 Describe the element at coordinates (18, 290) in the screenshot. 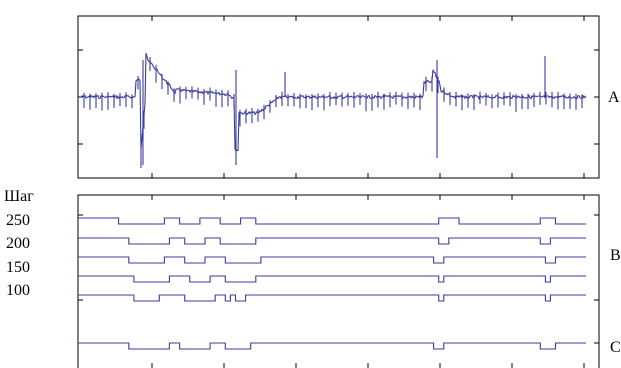

I see `y-tick-label: 100` at that location.